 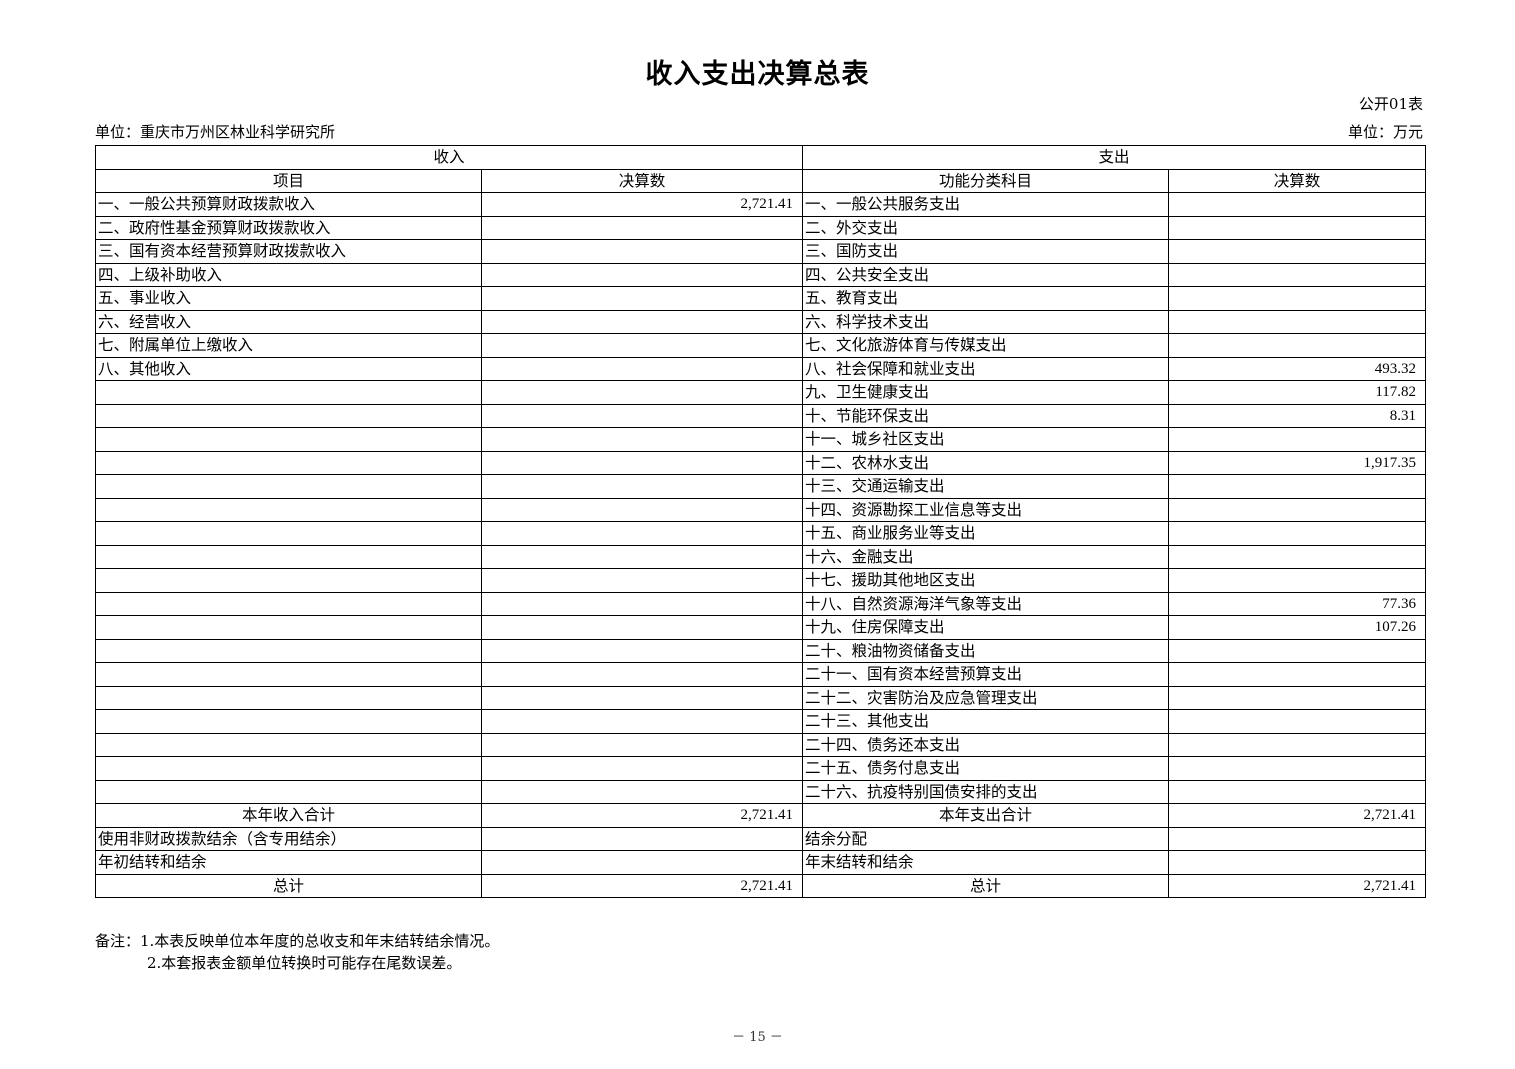 I want to click on table-row: 二十四、债务还本支出, so click(x=761, y=744).